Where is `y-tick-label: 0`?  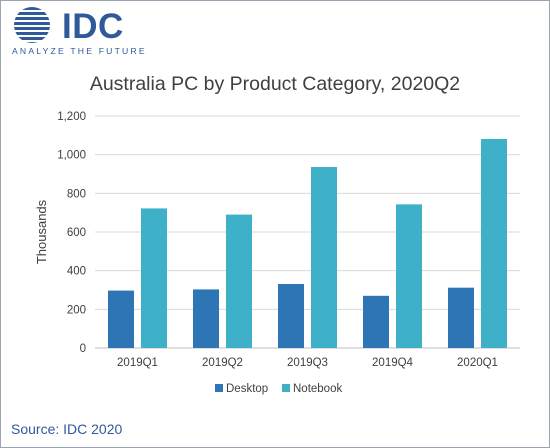
y-tick-label: 0 is located at coordinates (83, 349).